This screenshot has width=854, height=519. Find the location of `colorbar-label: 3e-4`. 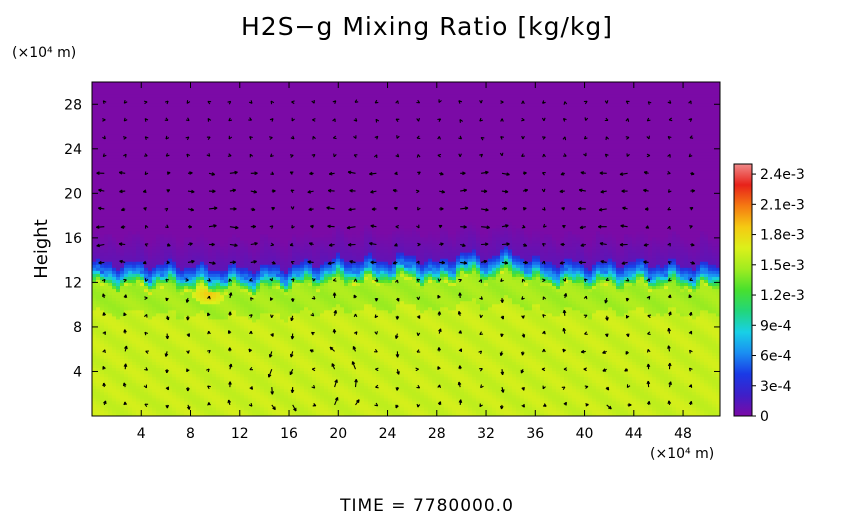

colorbar-label: 3e-4 is located at coordinates (776, 387).